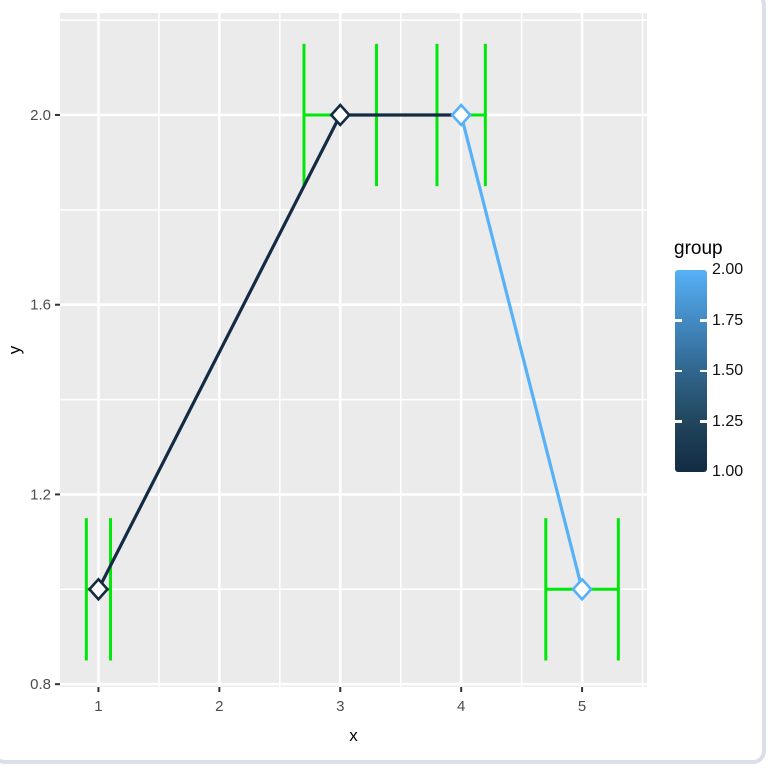 The height and width of the screenshot is (768, 768). I want to click on y-tick-label: 1.2, so click(40, 494).